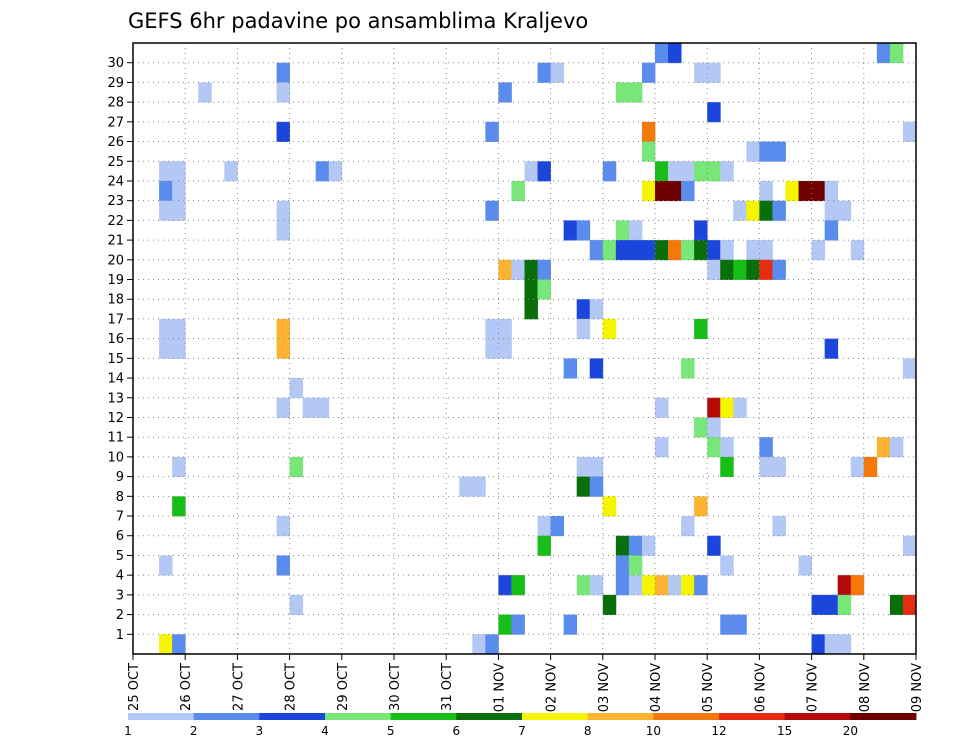 The height and width of the screenshot is (742, 960). I want to click on y-tick-label: 5, so click(120, 556).